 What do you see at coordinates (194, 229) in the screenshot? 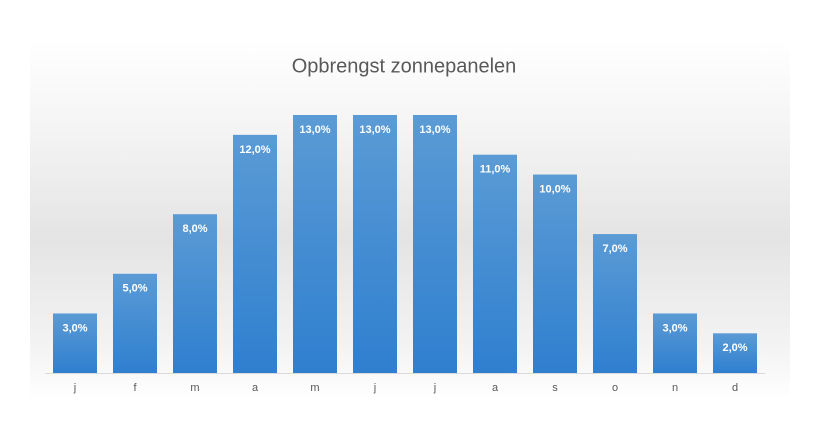
I see `value-label: 8,0%` at bounding box center [194, 229].